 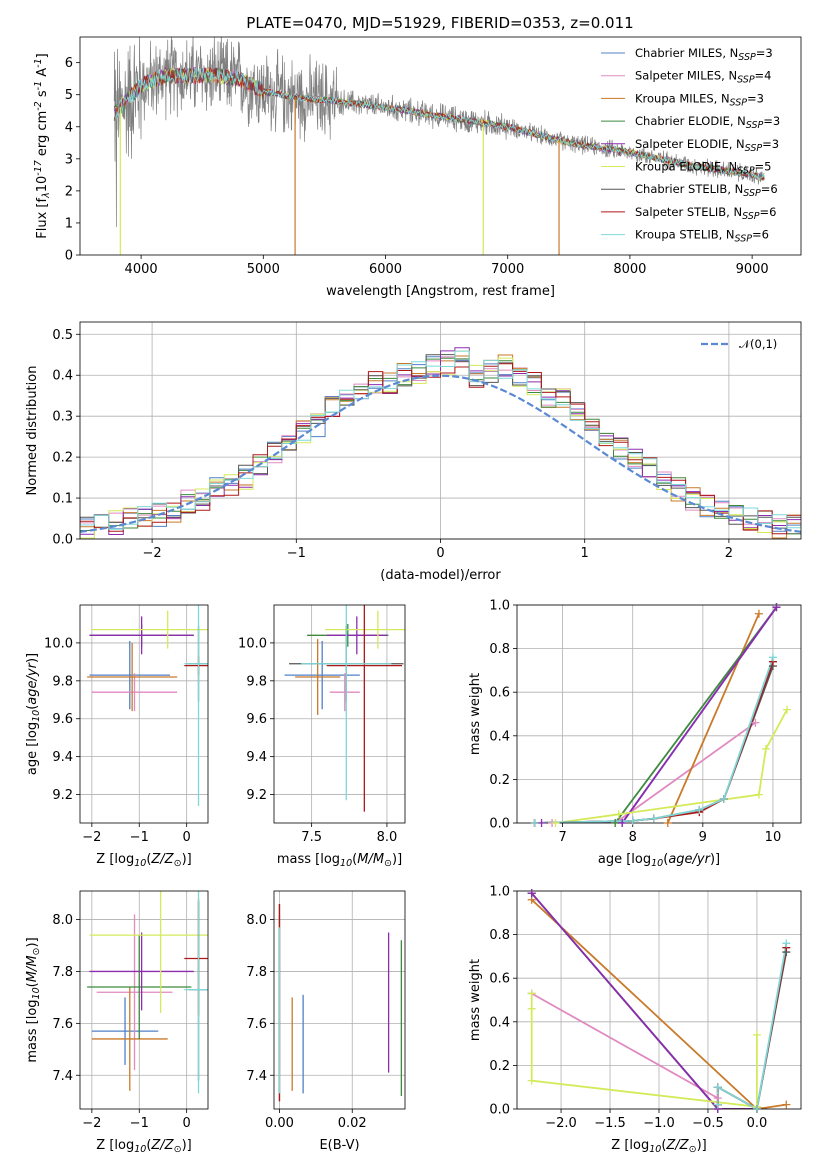 What do you see at coordinates (499, 649) in the screenshot?
I see `y-tick-label: 0.8` at bounding box center [499, 649].